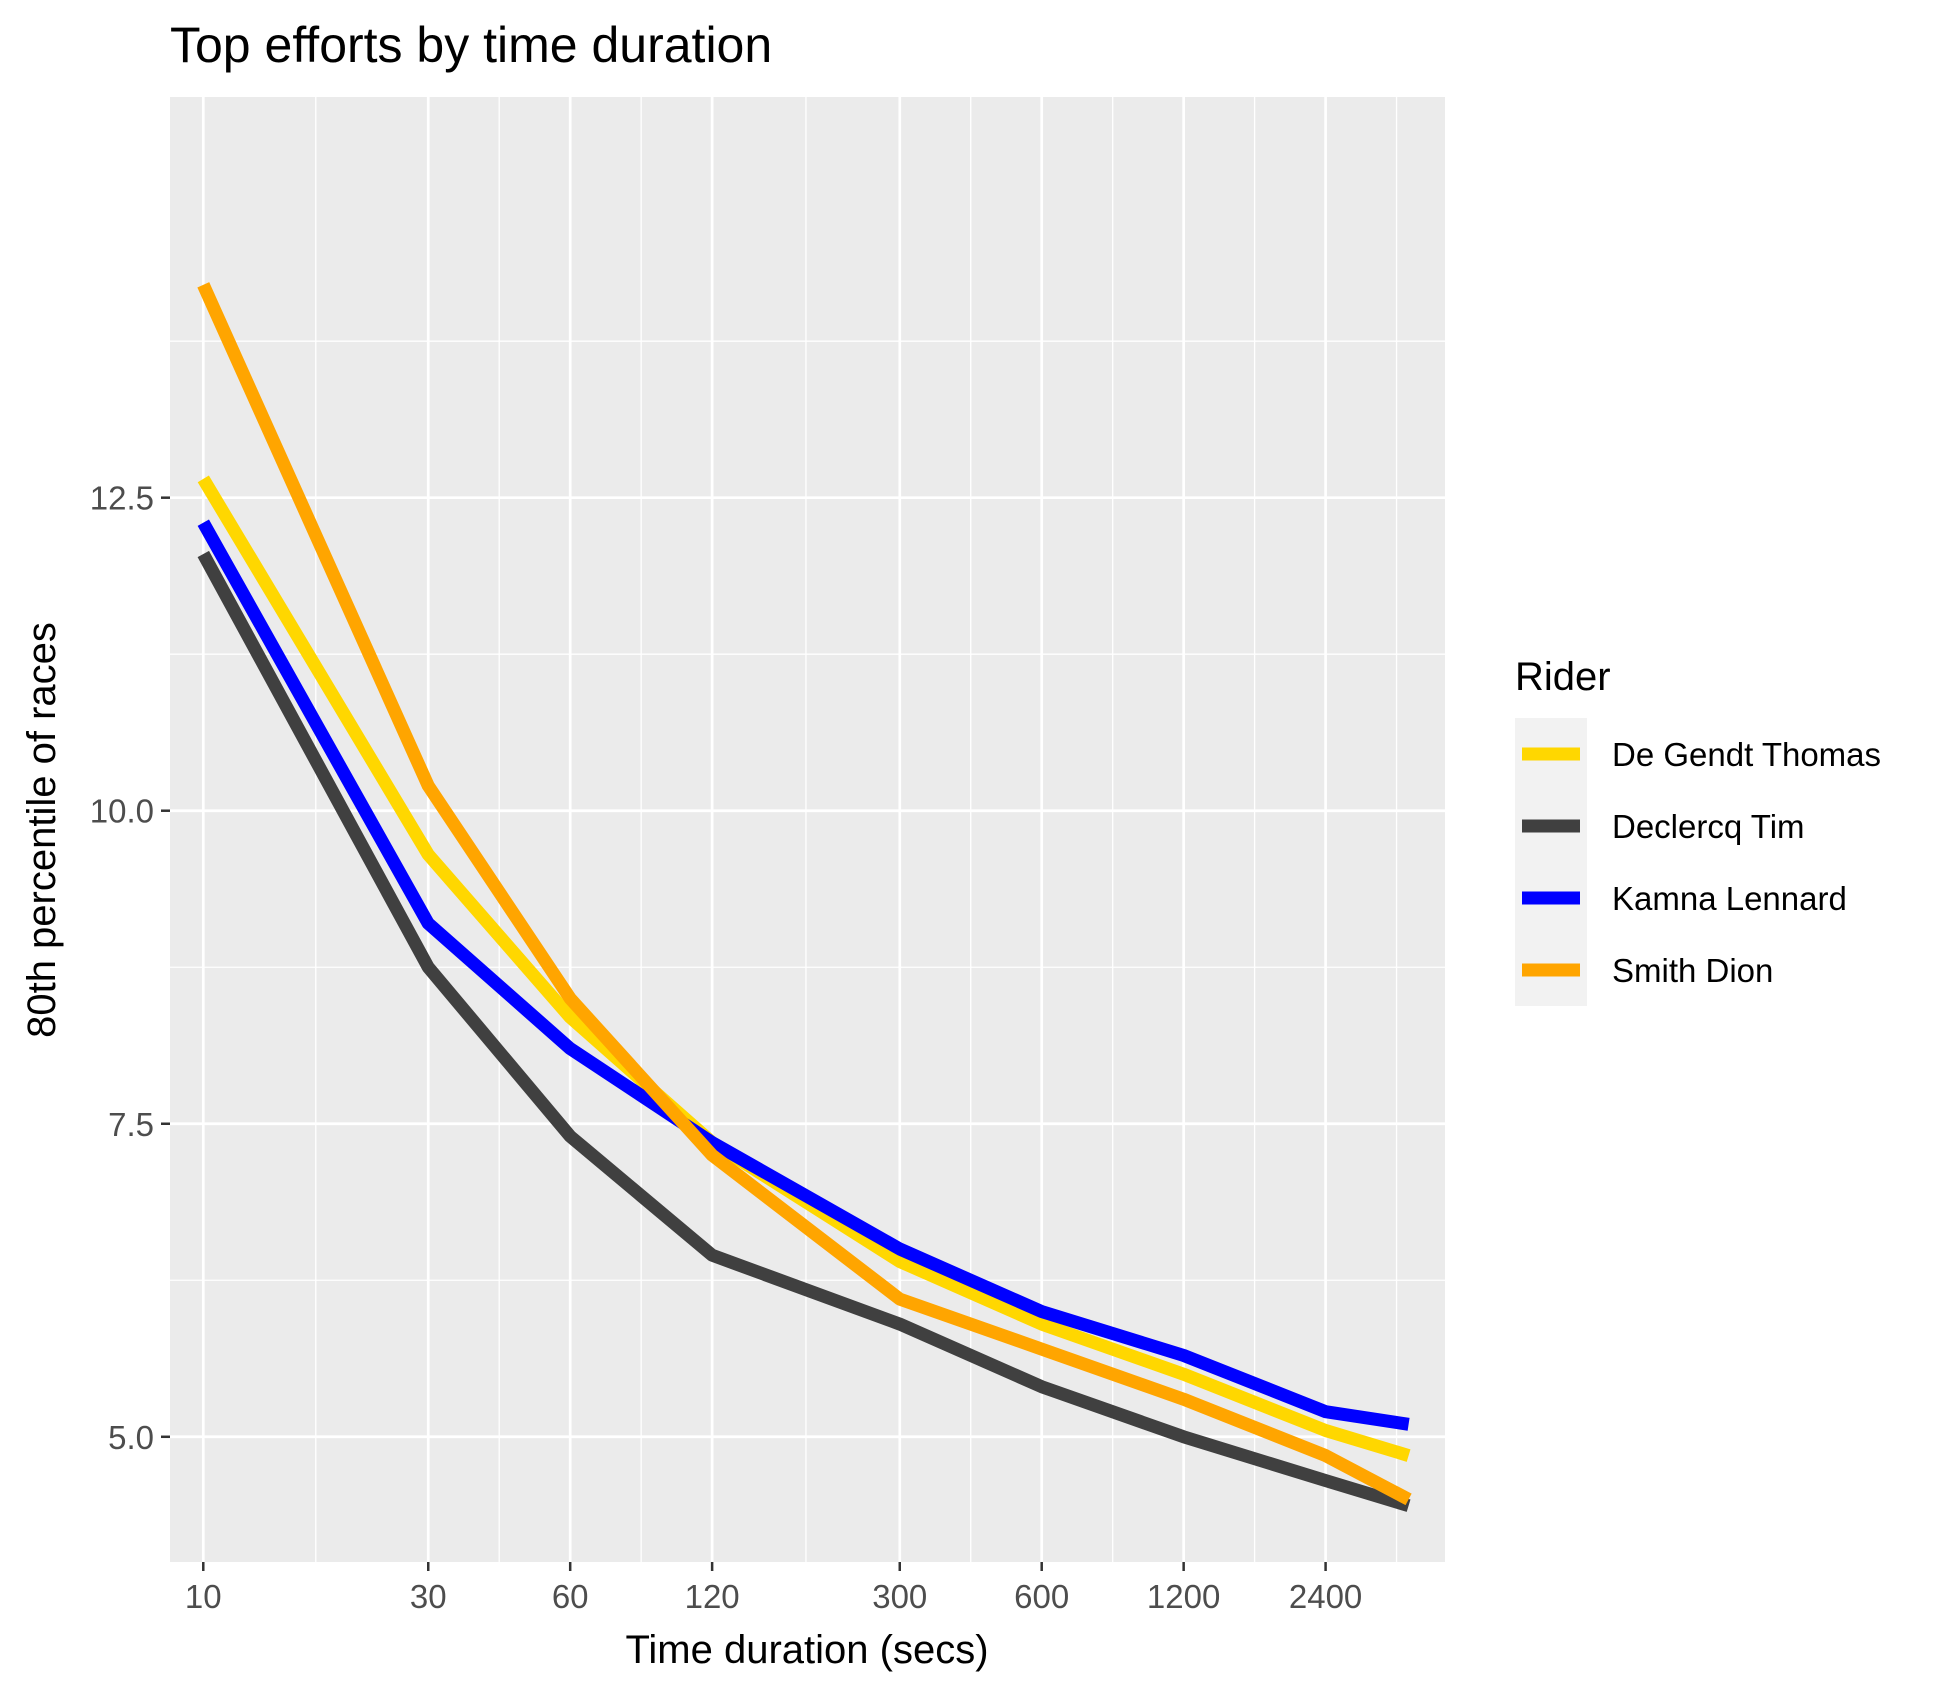 Image resolution: width=1949 pixels, height=1687 pixels. Describe the element at coordinates (42, 830) in the screenshot. I see `y-axis-title: 80th percentile of races` at that location.